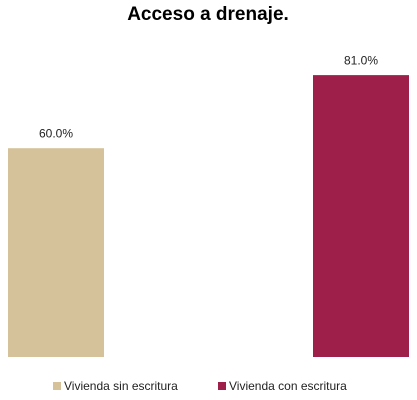  What do you see at coordinates (56, 133) in the screenshot?
I see `data-label: 60.0%` at bounding box center [56, 133].